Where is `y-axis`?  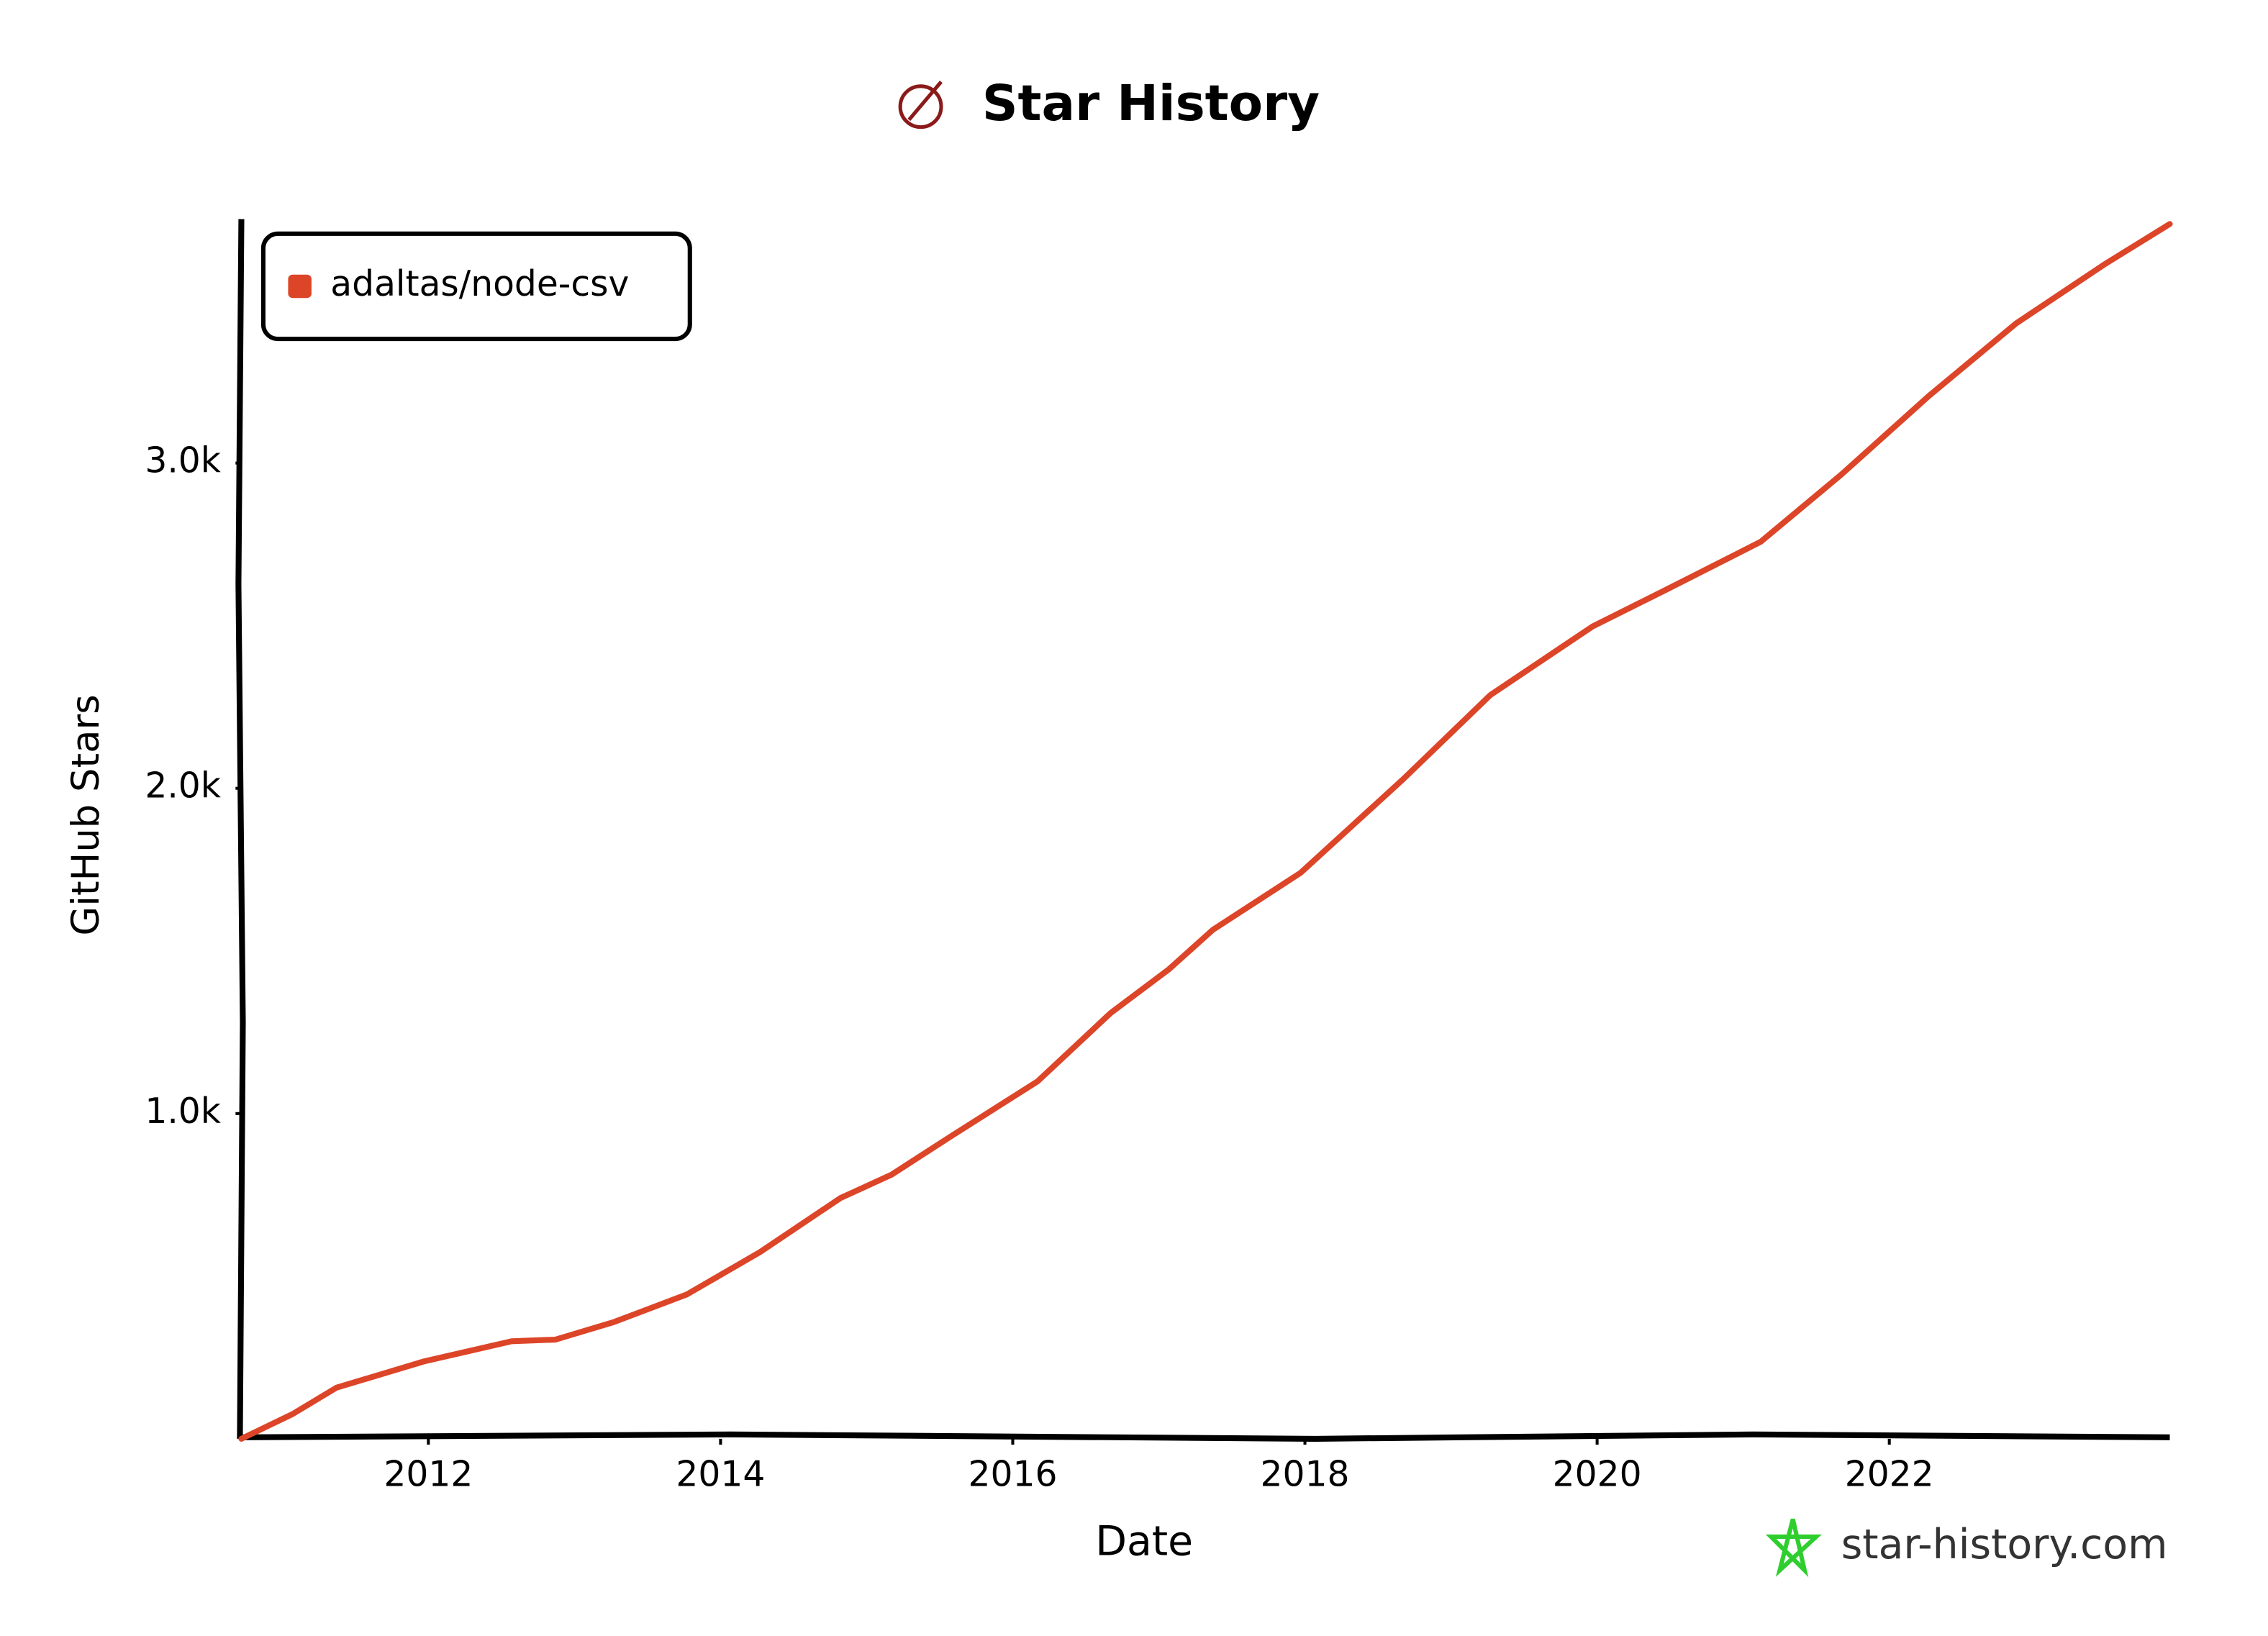
y-axis is located at coordinates (240, 829).